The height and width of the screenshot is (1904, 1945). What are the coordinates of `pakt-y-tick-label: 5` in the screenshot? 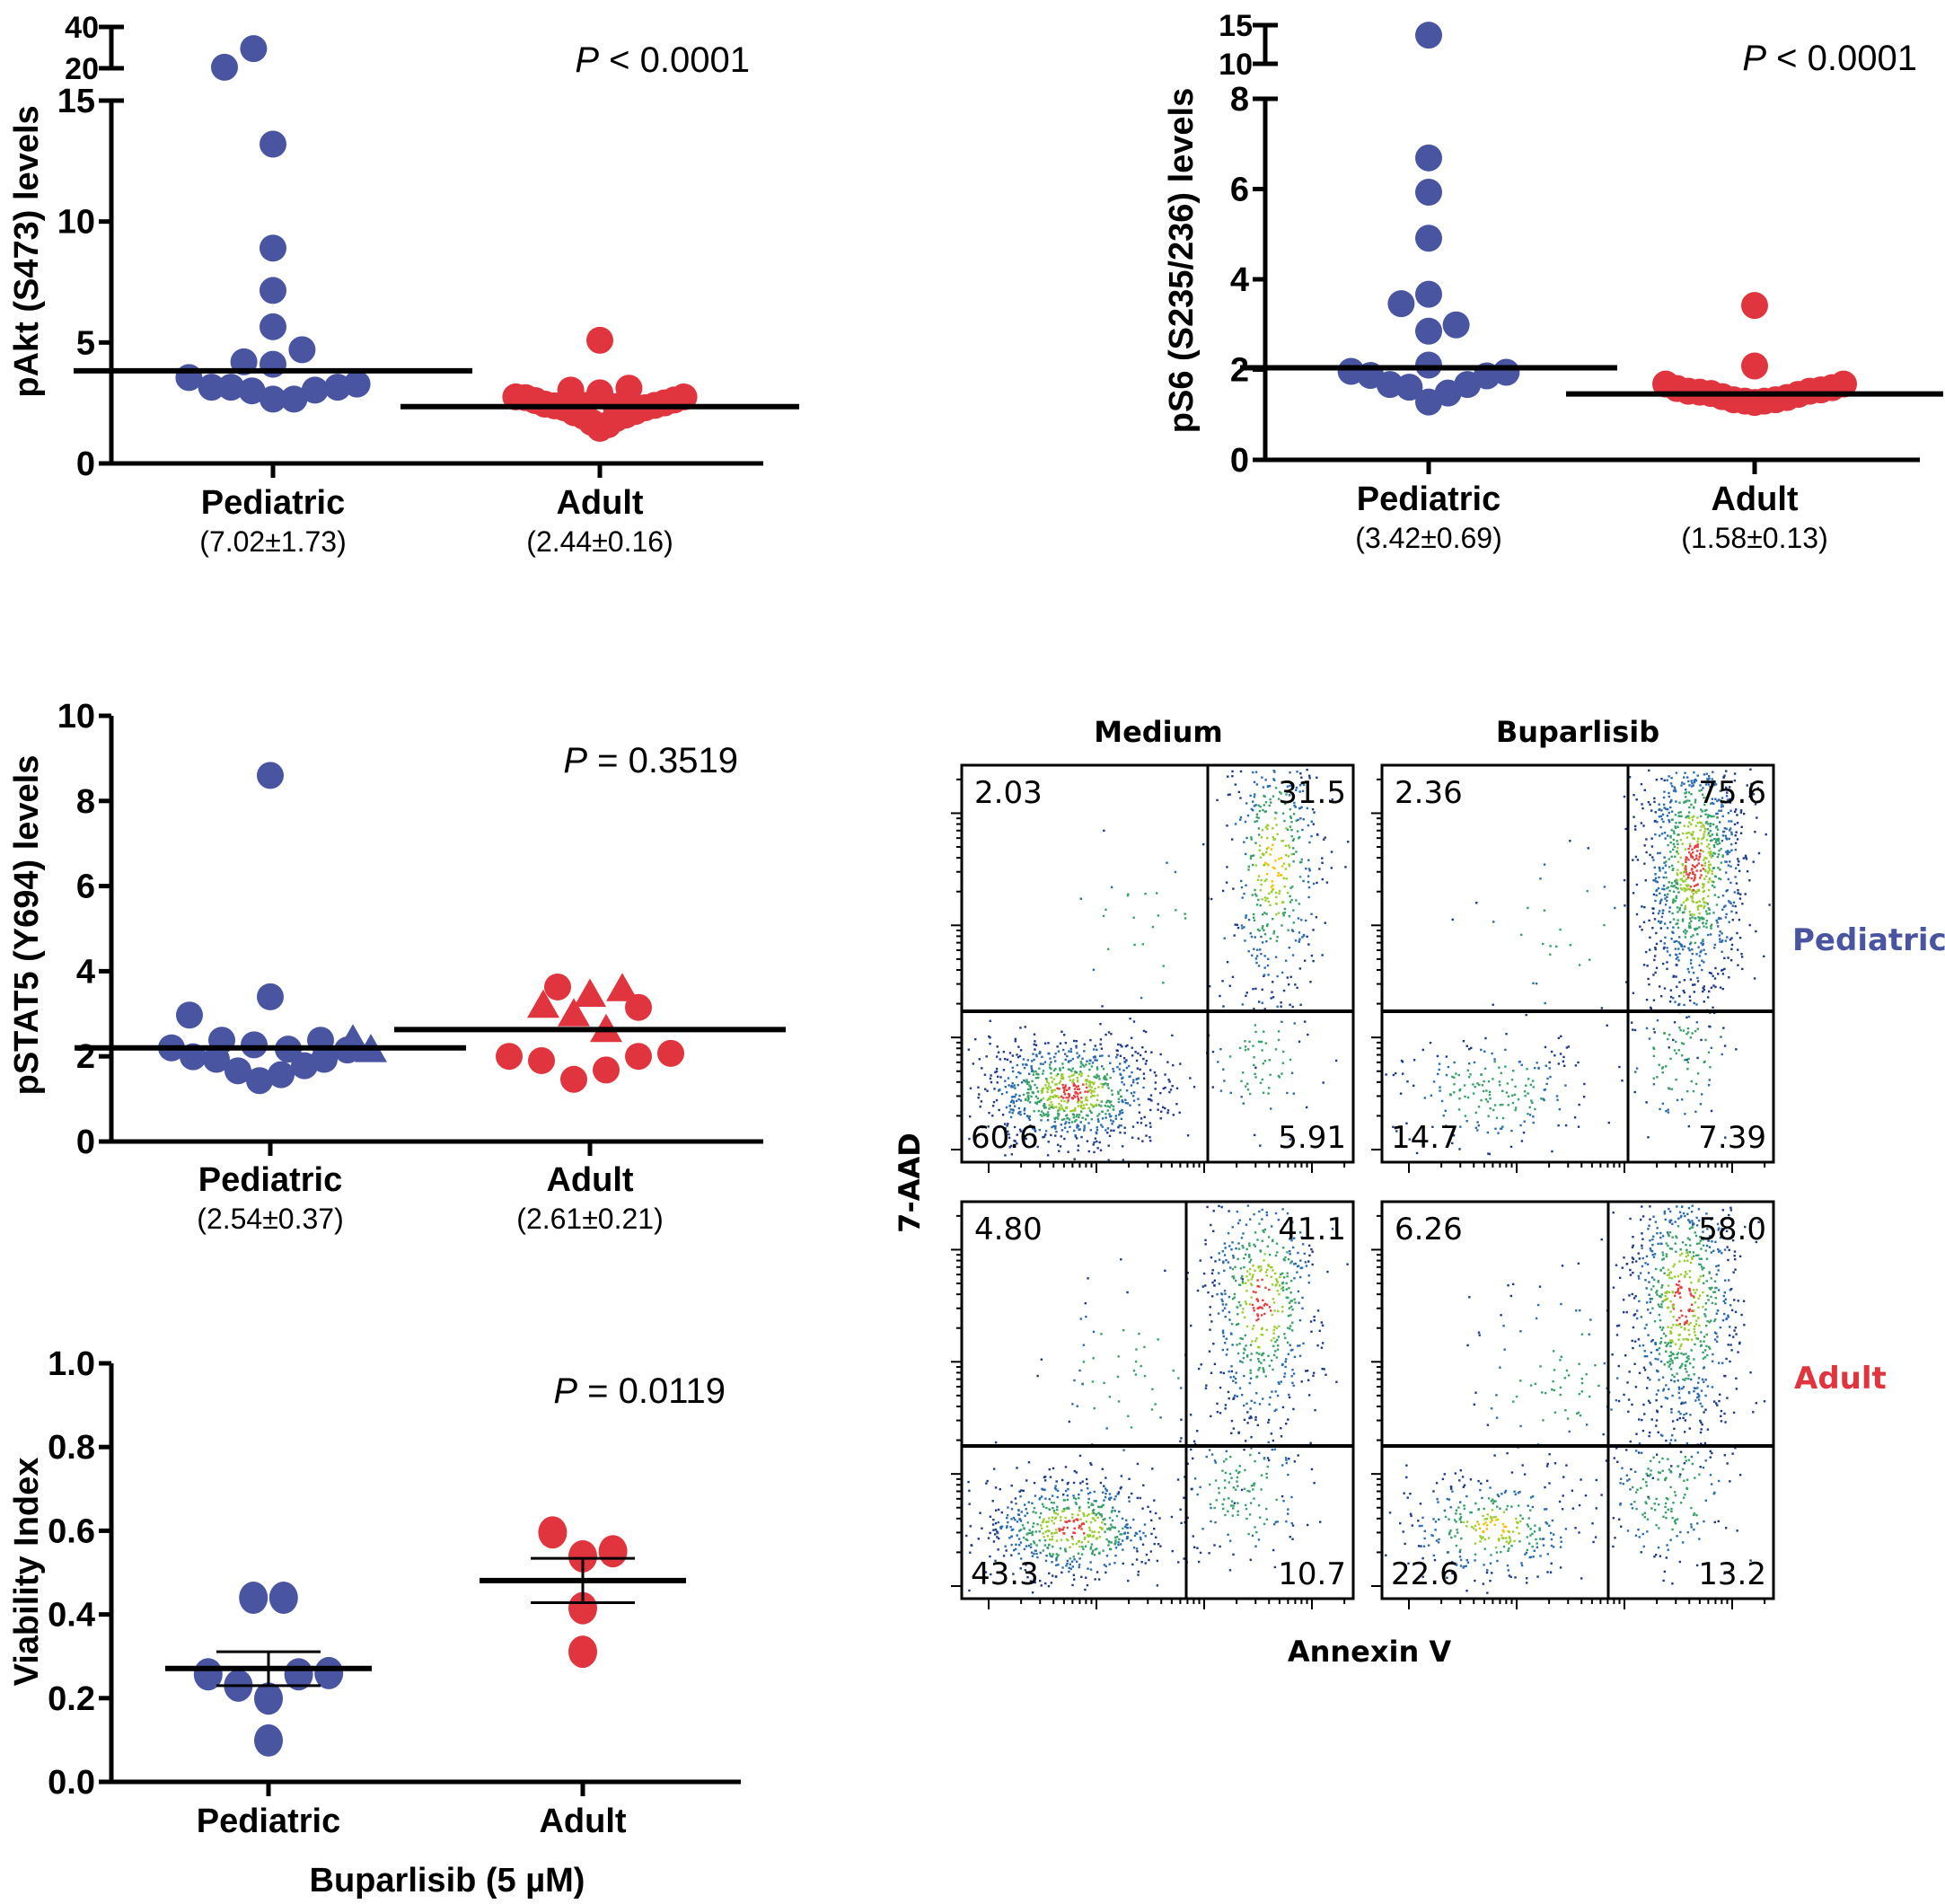 It's located at (85, 343).